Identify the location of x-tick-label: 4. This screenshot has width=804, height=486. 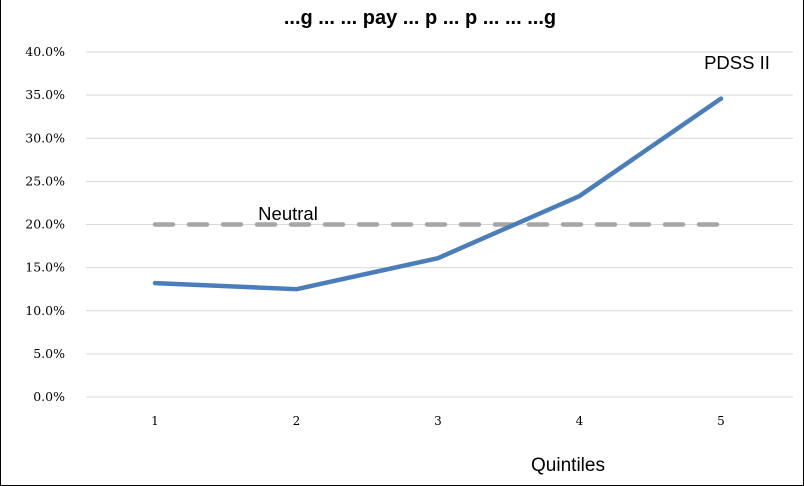
(580, 421).